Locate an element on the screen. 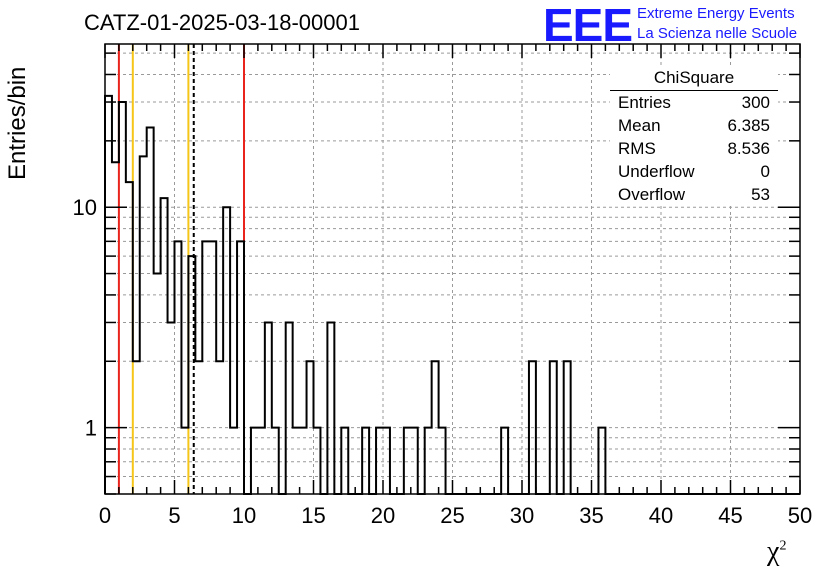 This screenshot has height=572, width=836. plot-title: CATZ-01-2025-03-18-00001 is located at coordinates (222, 22).